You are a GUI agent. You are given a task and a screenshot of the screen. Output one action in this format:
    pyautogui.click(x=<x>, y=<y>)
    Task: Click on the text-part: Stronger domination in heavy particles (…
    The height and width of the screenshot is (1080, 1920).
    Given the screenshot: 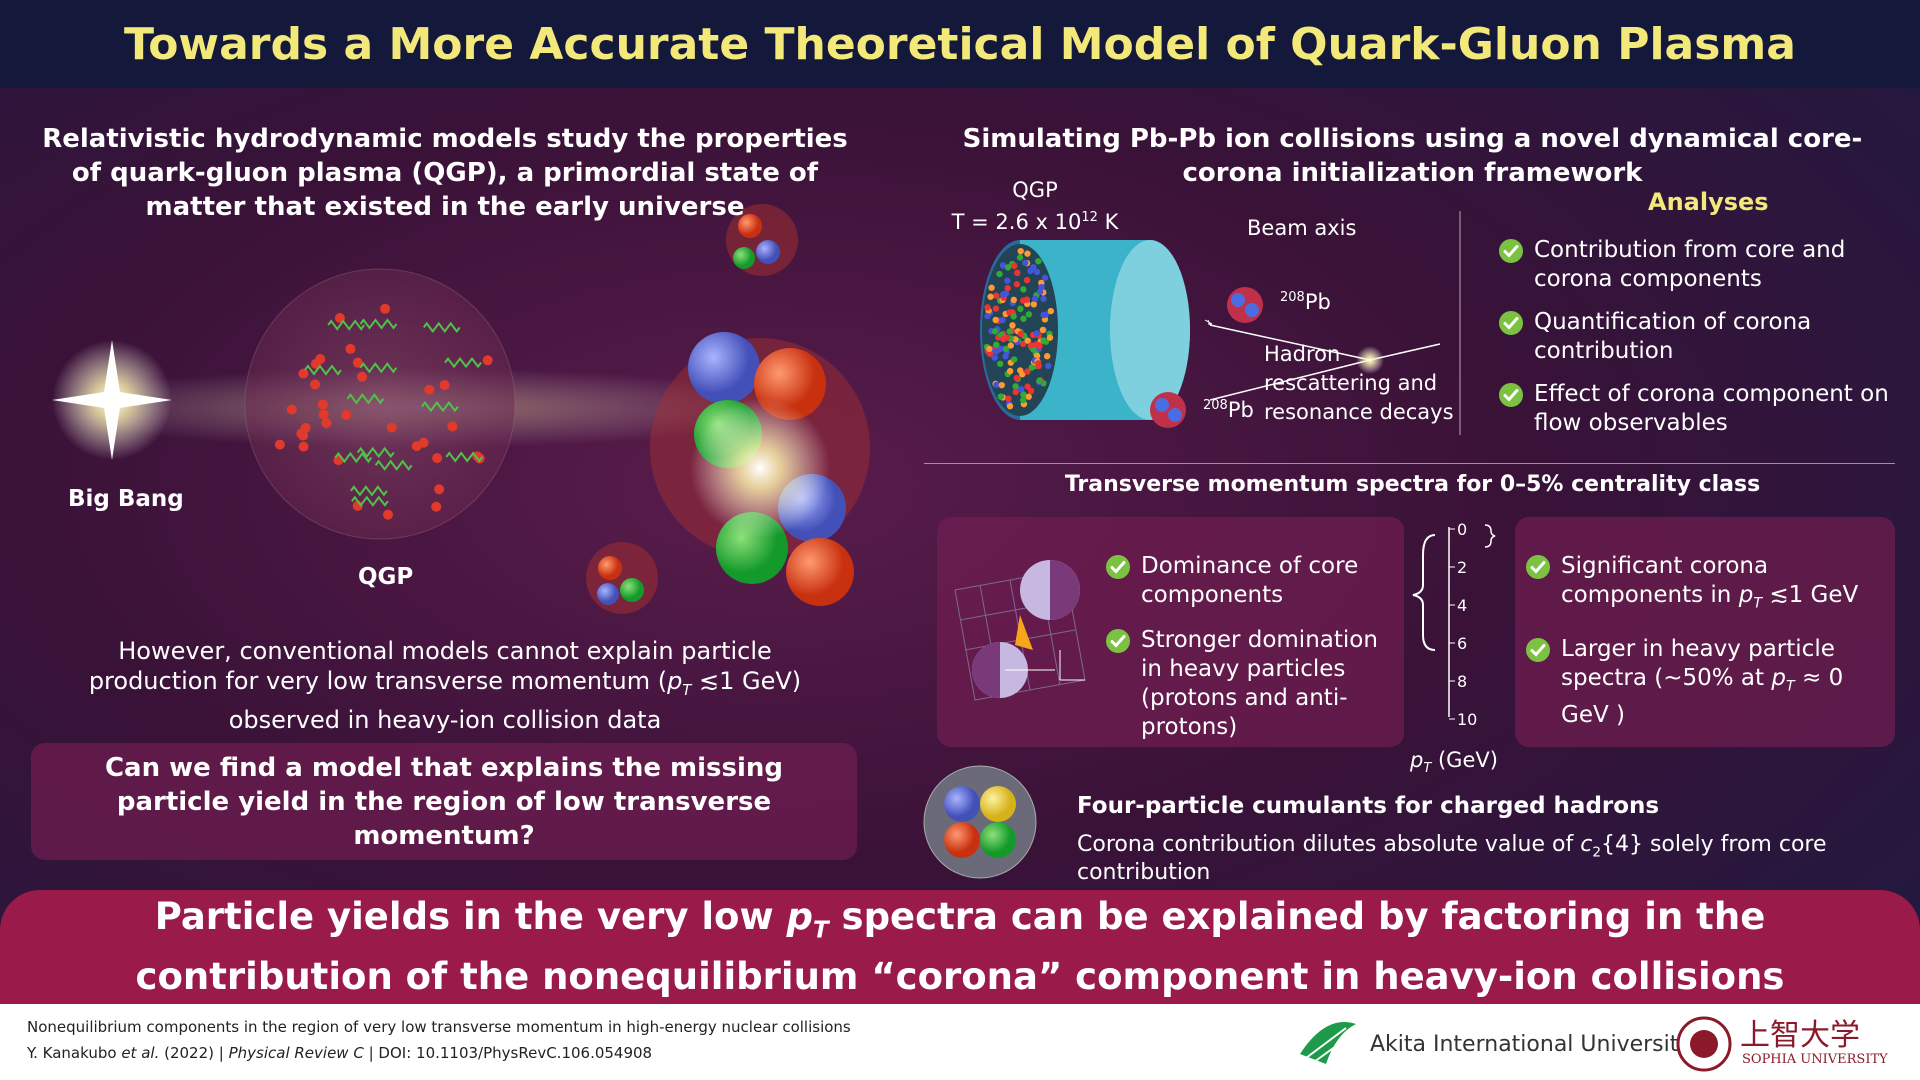 What is the action you would take?
    pyautogui.click(x=1259, y=683)
    